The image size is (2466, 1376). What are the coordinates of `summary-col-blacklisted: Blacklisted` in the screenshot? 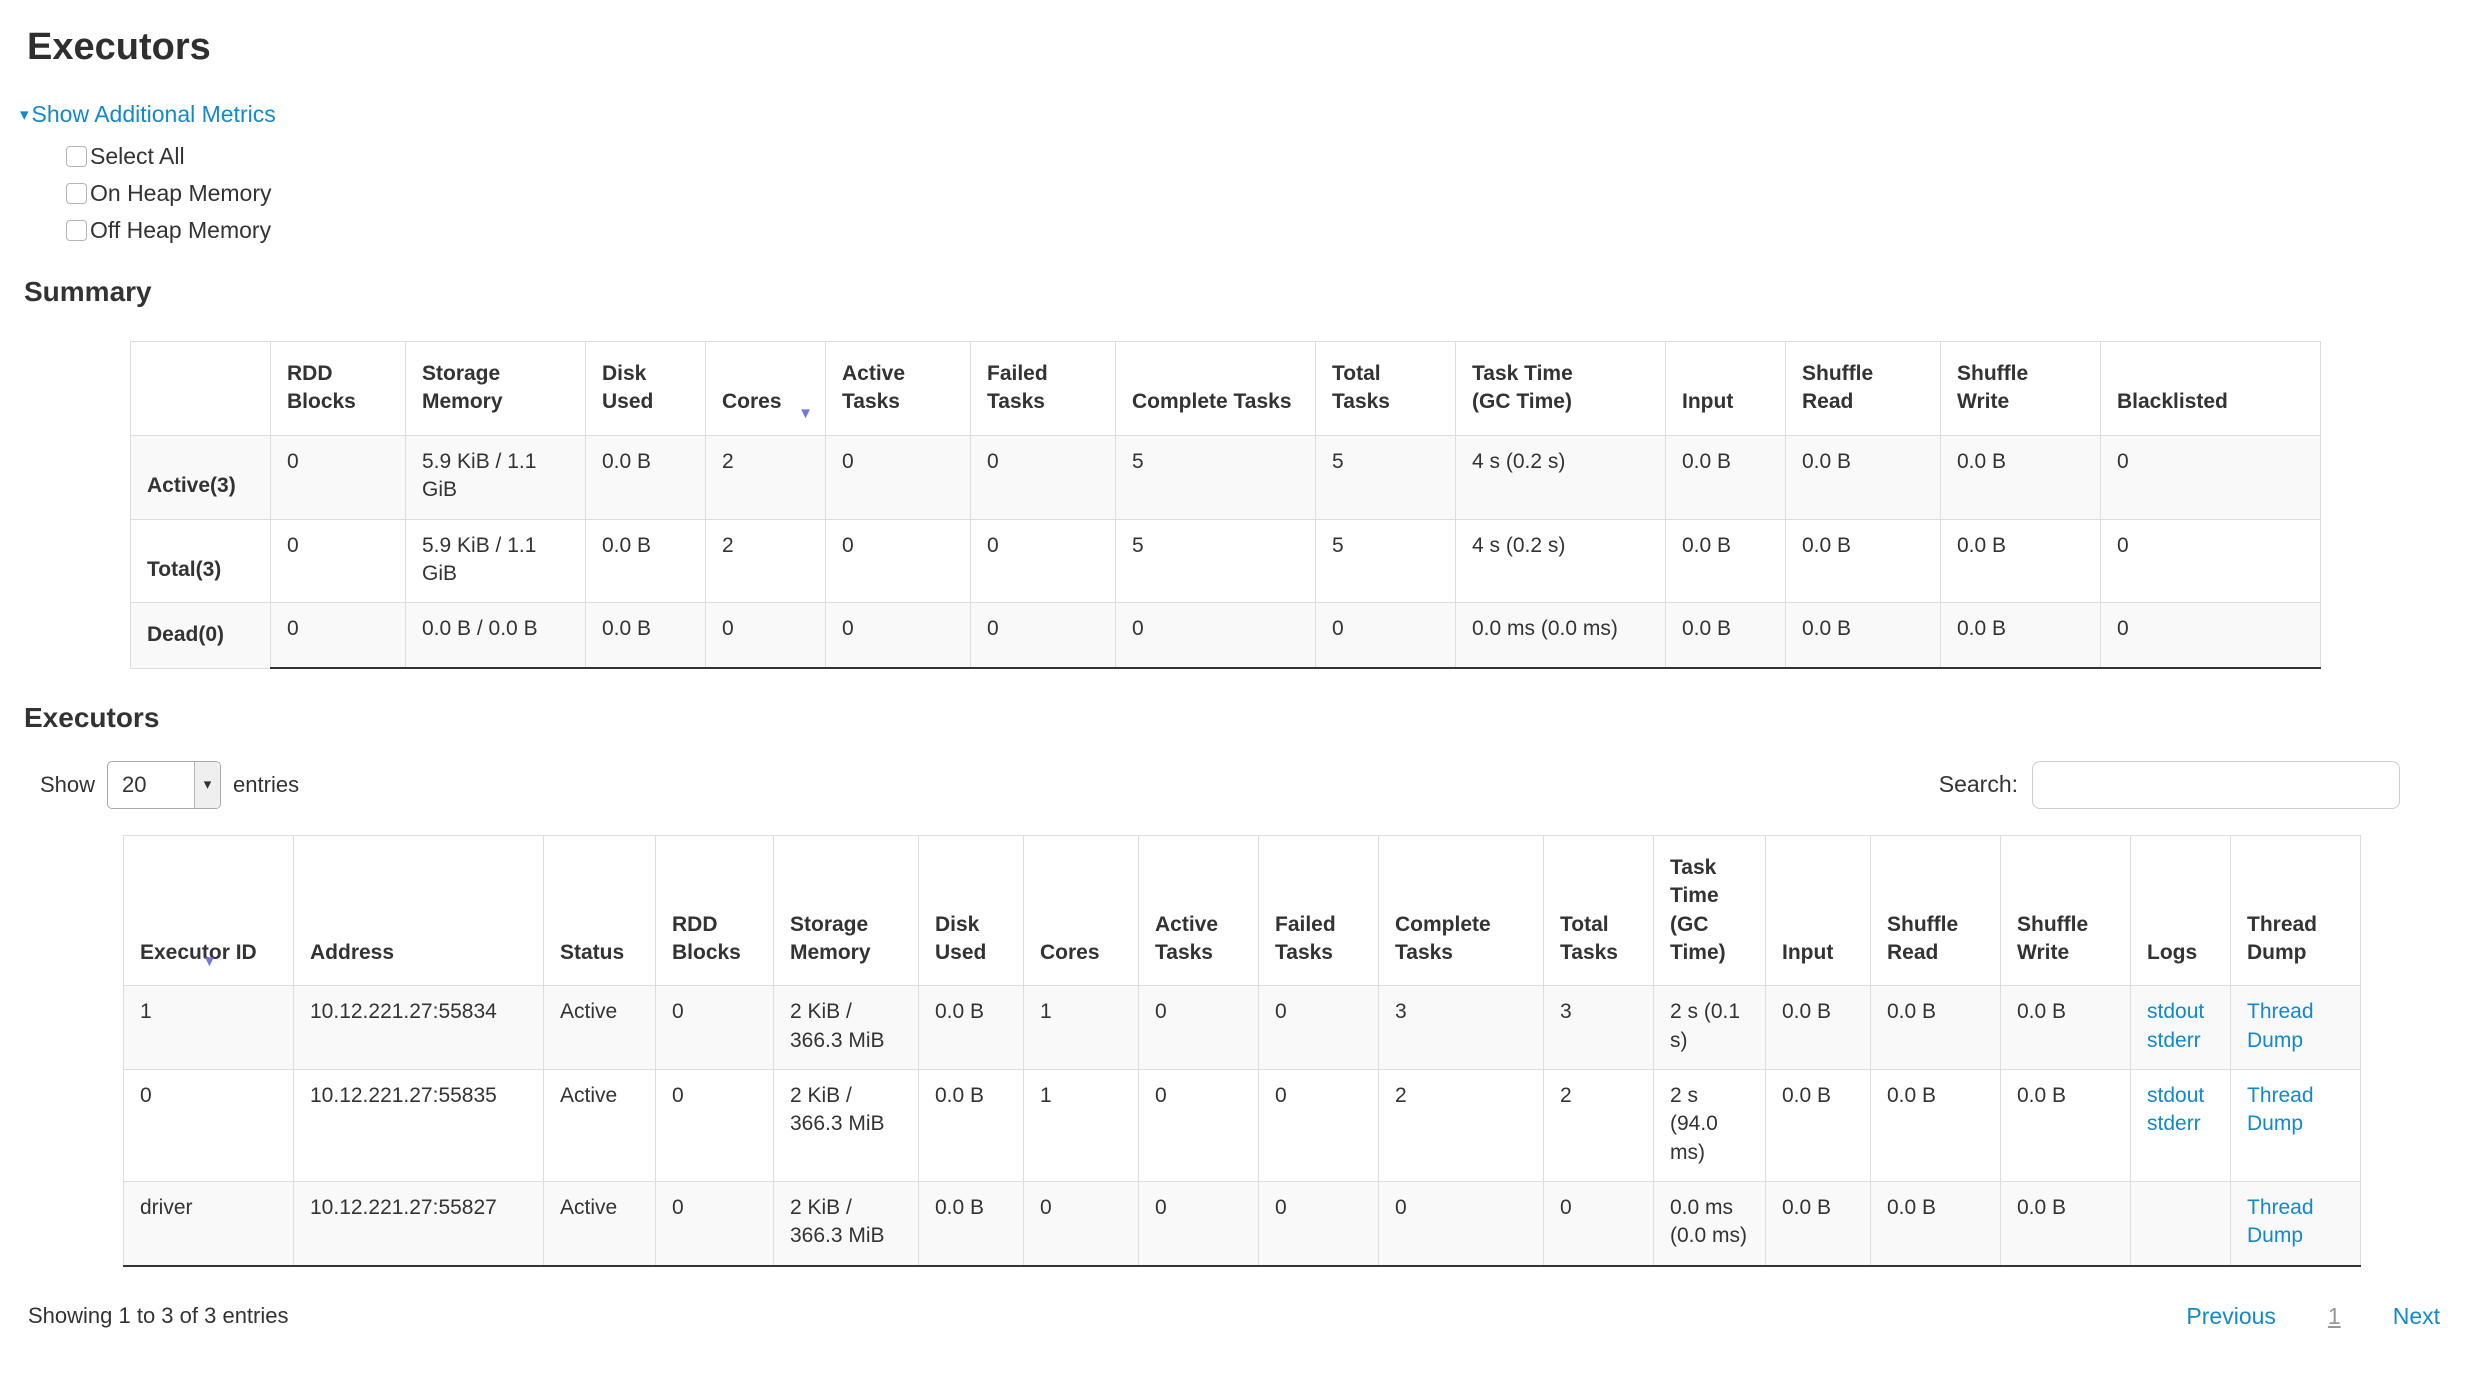 It's located at (2210, 388).